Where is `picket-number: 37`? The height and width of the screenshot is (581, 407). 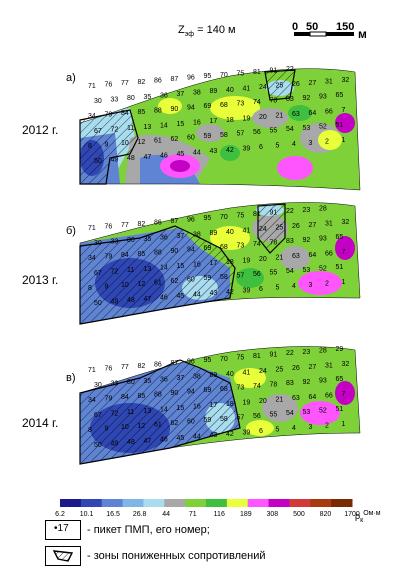 picket-number: 37 is located at coordinates (181, 94).